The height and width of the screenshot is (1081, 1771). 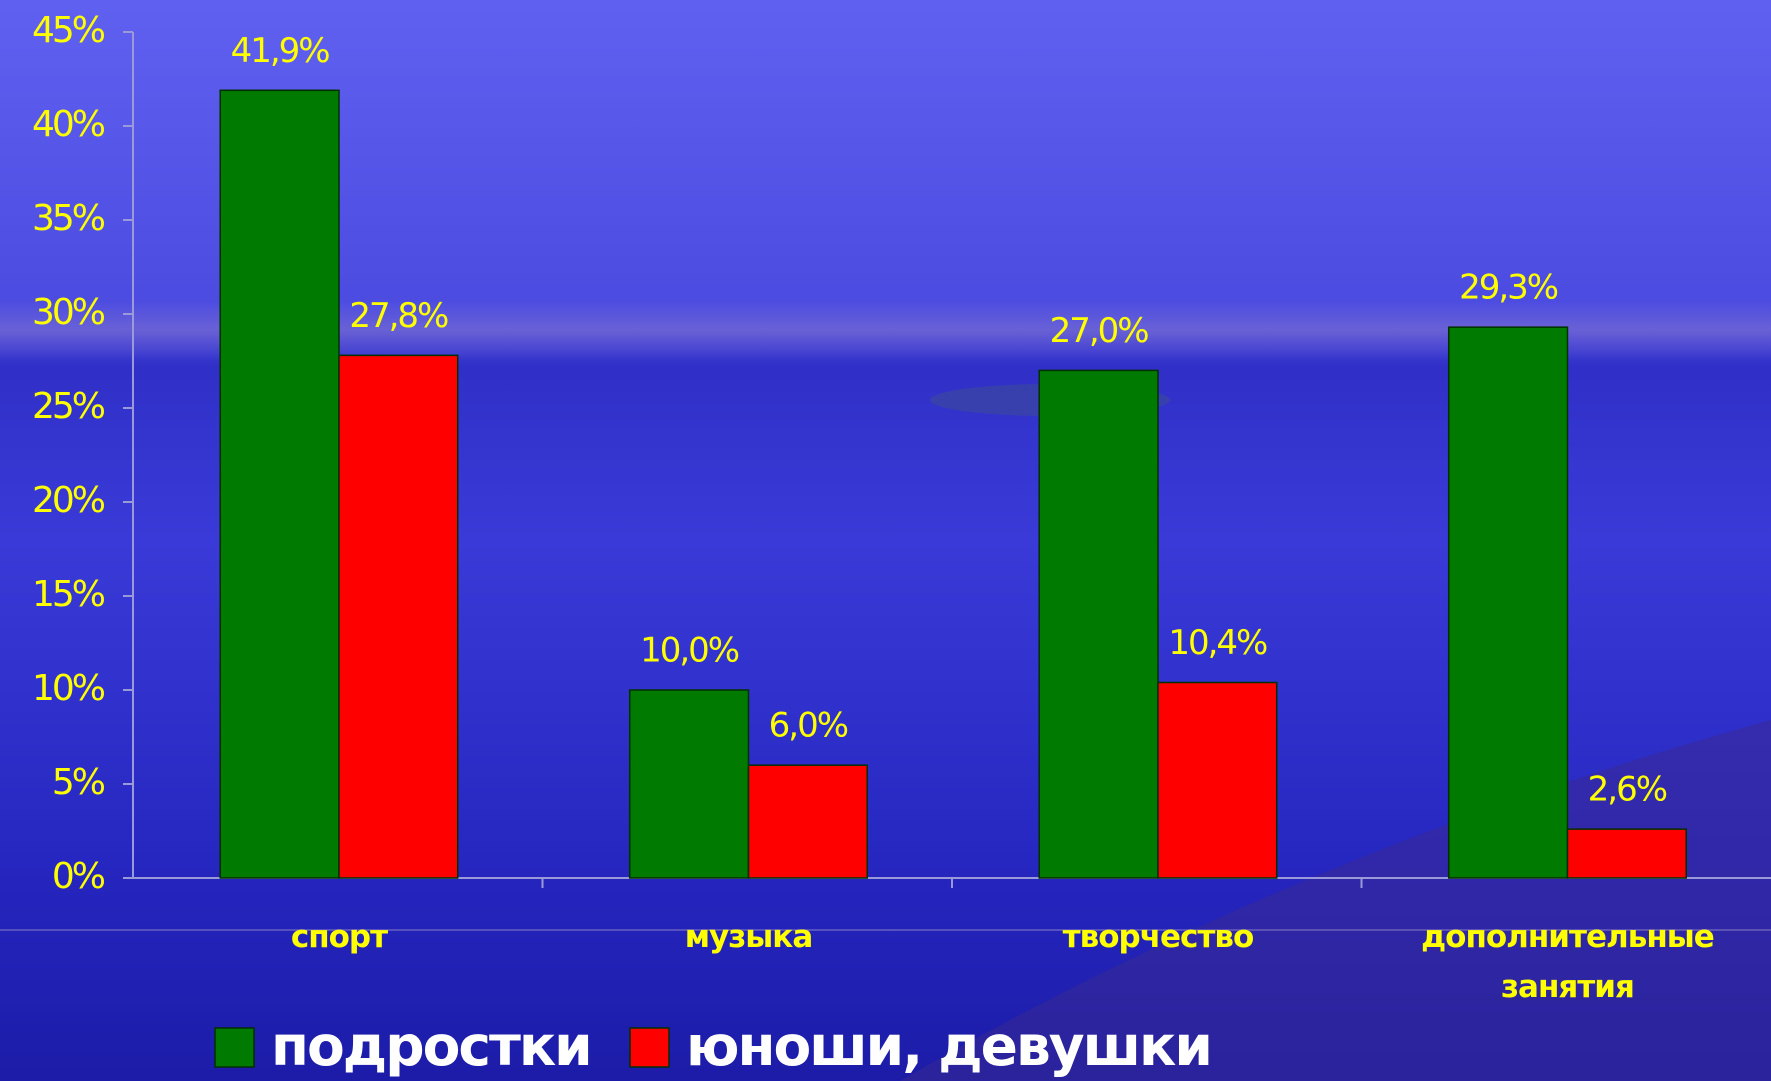 I want to click on value-label: 41,9%, so click(x=280, y=51).